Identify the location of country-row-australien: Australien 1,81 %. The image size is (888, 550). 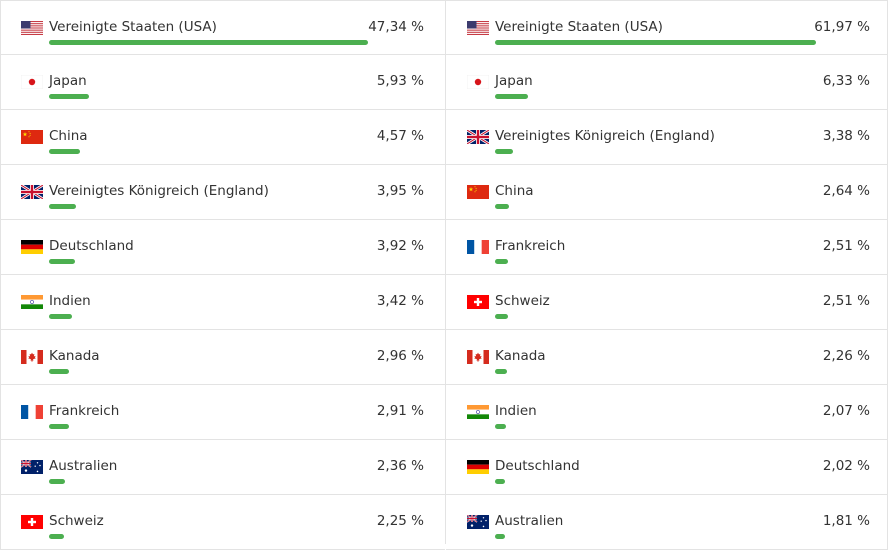
(667, 522).